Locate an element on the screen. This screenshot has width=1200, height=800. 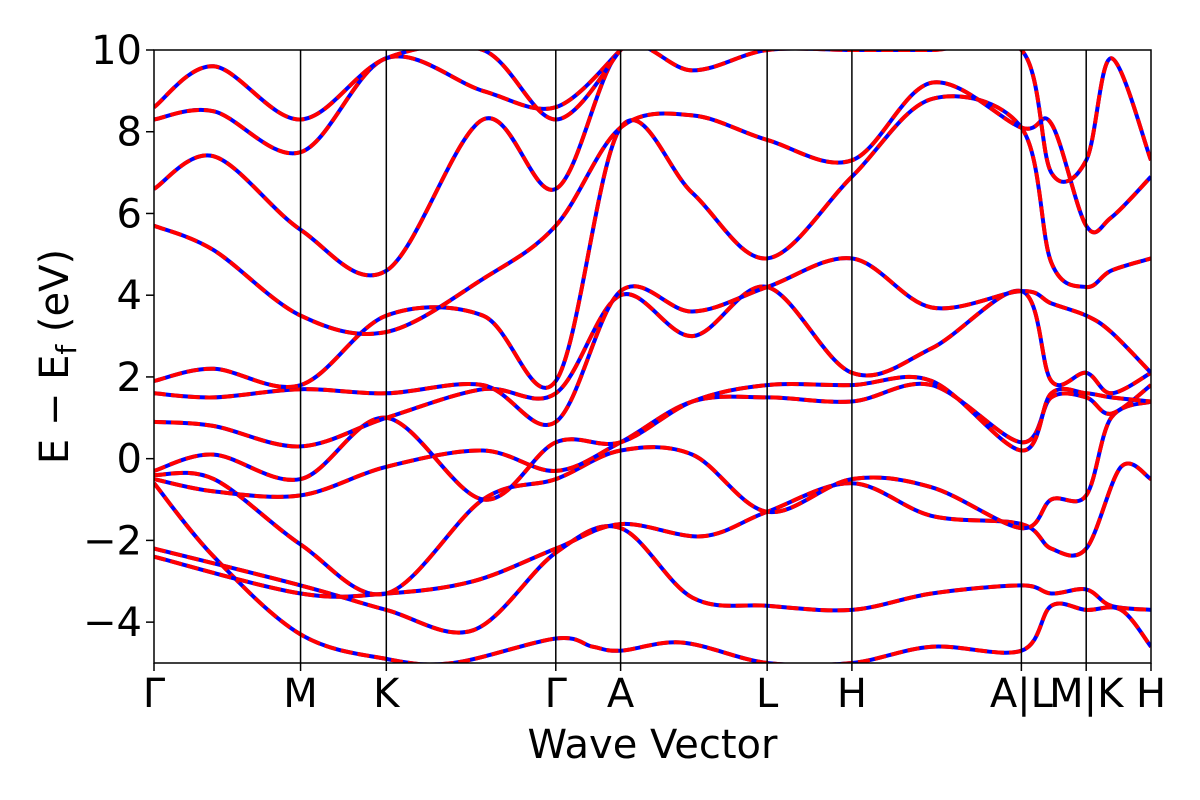
y-tick-label-1: −2 is located at coordinates (112, 541).